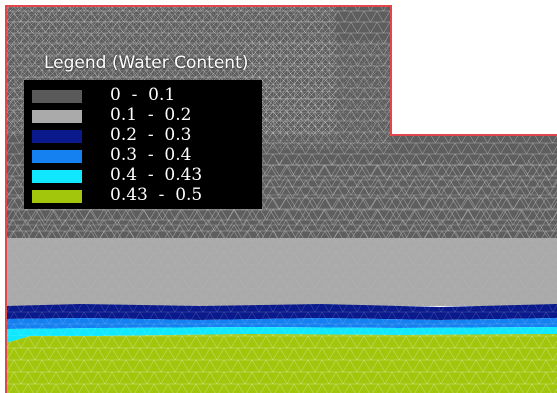 Image resolution: width=557 pixels, height=393 pixels. What do you see at coordinates (156, 195) in the screenshot?
I see `legend-label: 0.43 - 0.5` at bounding box center [156, 195].